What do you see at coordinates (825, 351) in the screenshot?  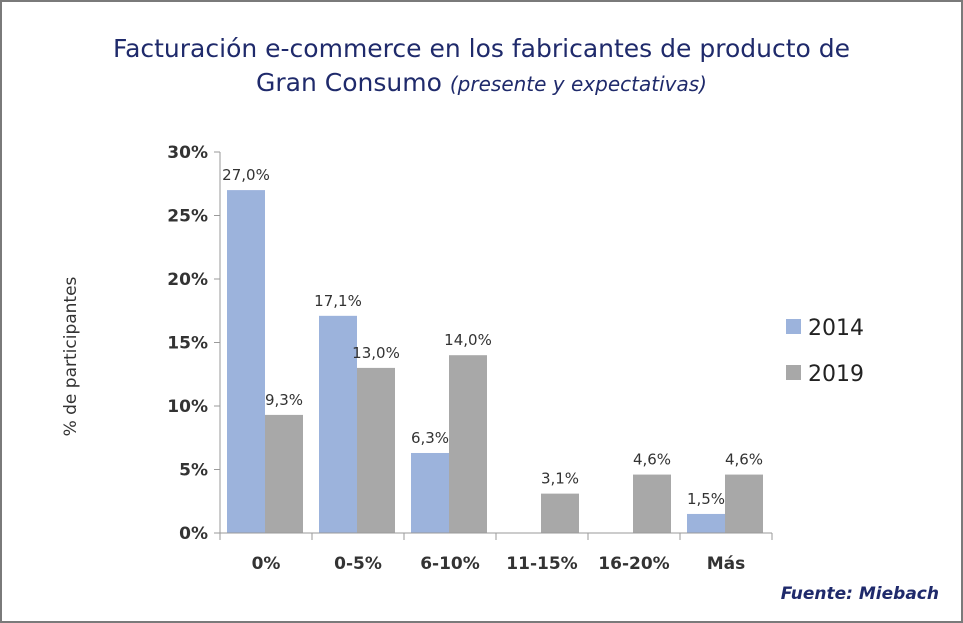 I see `legend-layer: 2014 2019` at bounding box center [825, 351].